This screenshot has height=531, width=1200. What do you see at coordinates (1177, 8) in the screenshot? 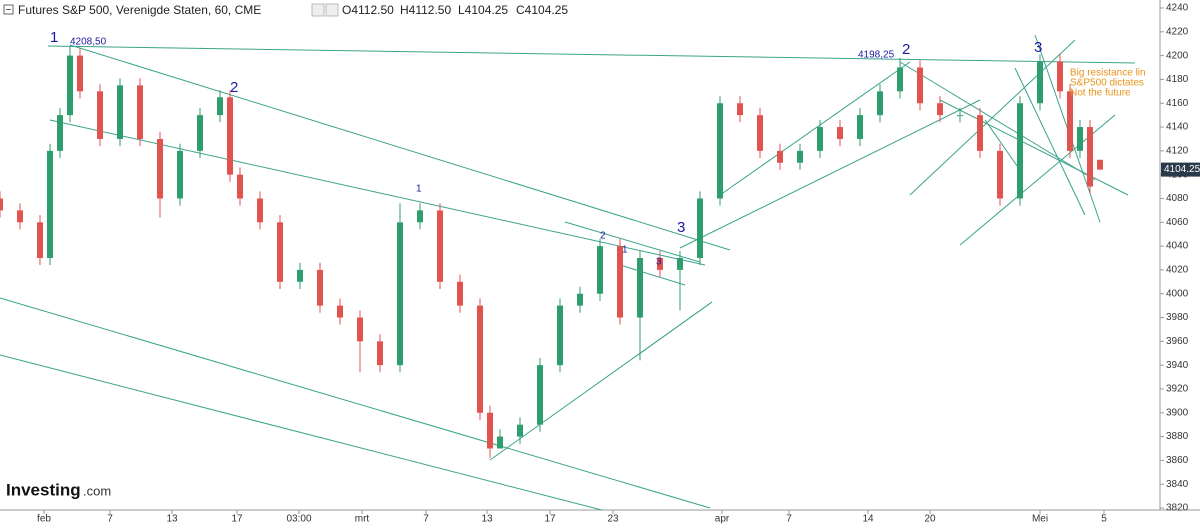
I see `y-tick-label: 4240` at bounding box center [1177, 8].